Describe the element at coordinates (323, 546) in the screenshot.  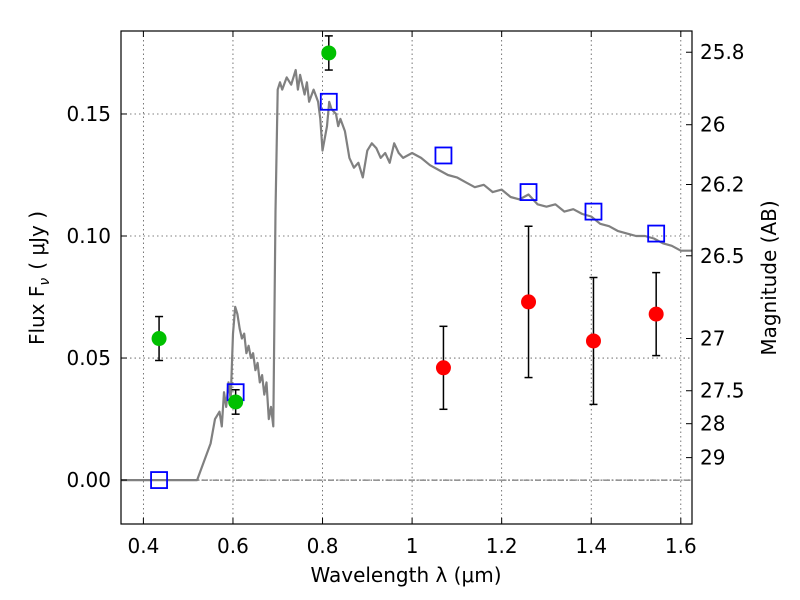
I see `x-tick-label: 0.8` at that location.